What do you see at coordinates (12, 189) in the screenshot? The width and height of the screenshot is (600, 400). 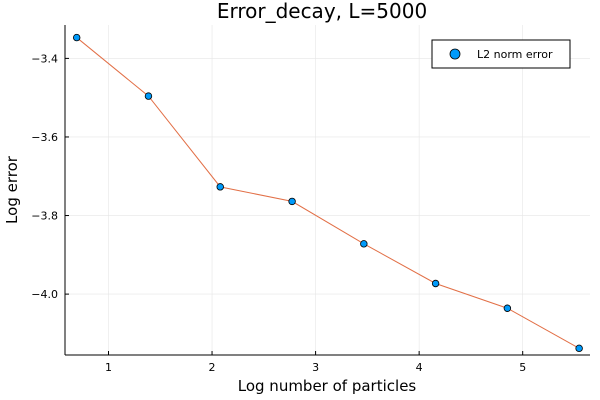 I see `y-axis-label: Log error` at bounding box center [12, 189].